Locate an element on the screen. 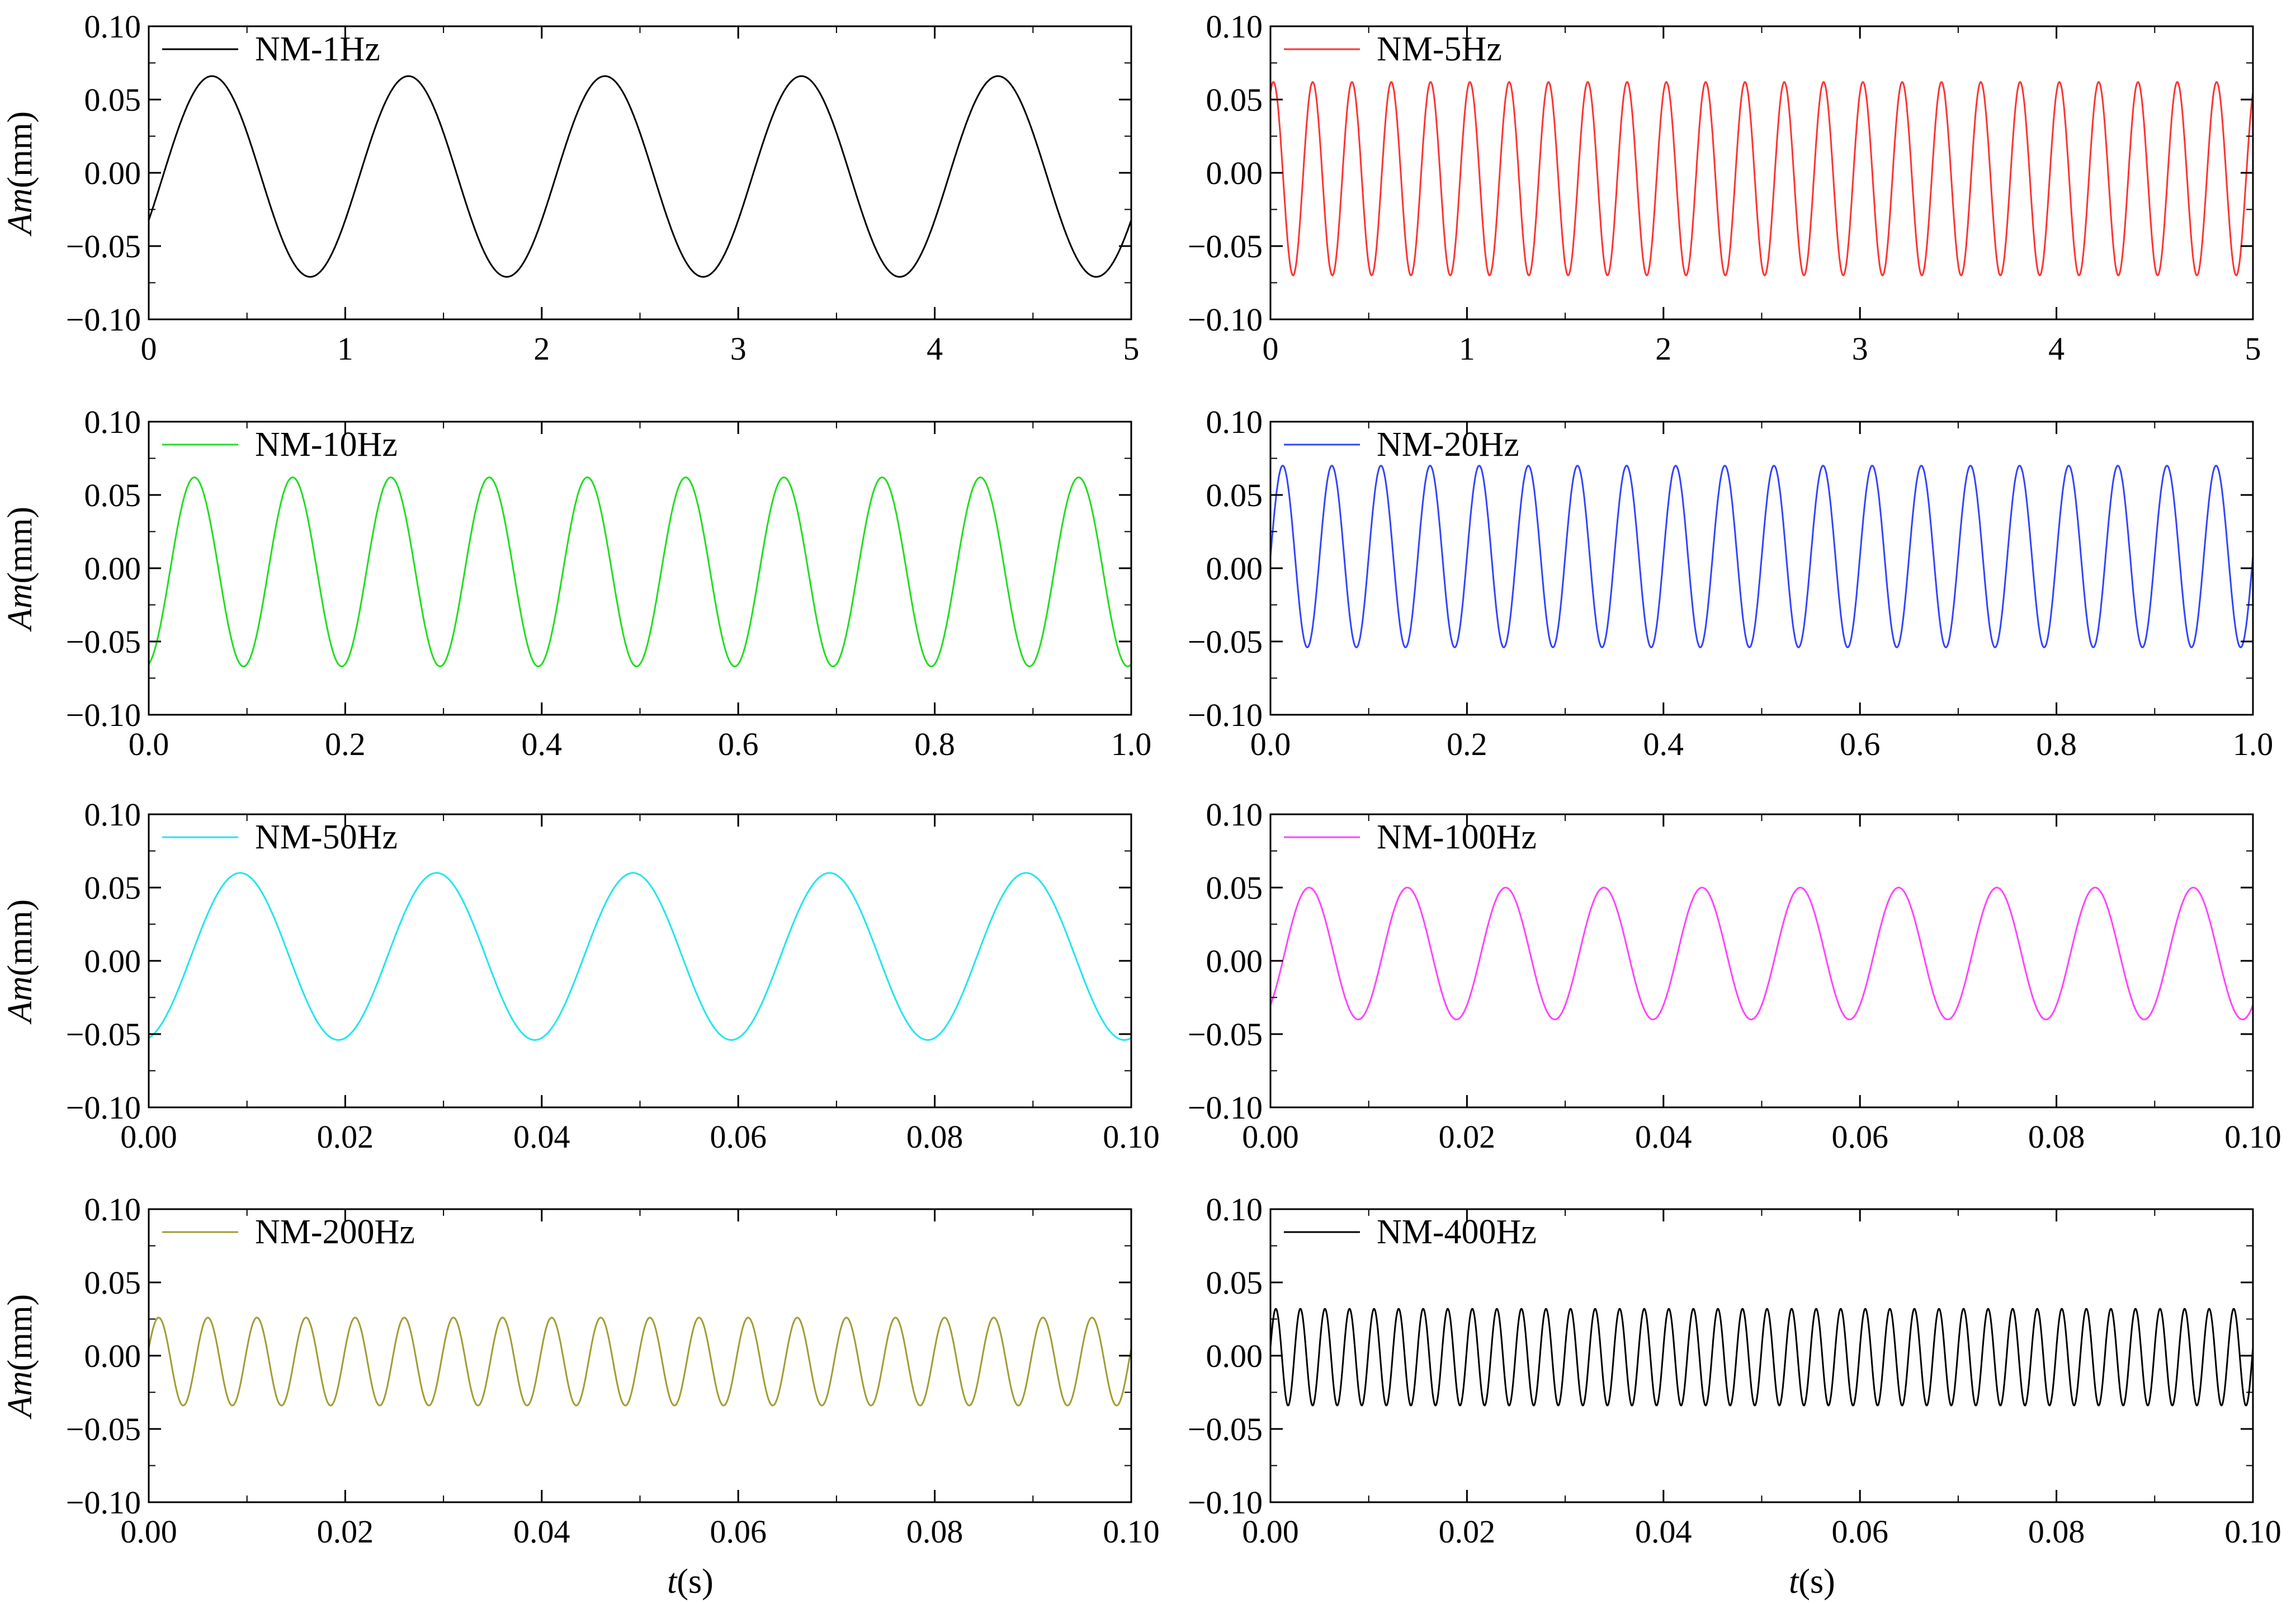  chart-panel-2: 0.10 0.05 0.00 −0.05 −0.100 1 2 3 4 5 NM-5Hz is located at coordinates (1724, 187).